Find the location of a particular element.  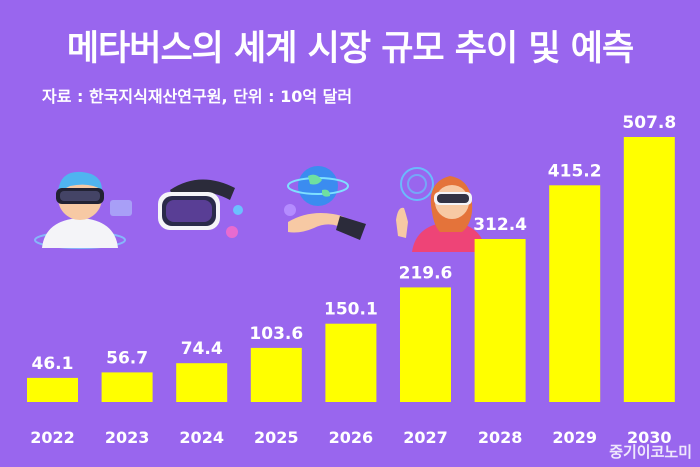

value-label-2028: 312.4 is located at coordinates (500, 225).